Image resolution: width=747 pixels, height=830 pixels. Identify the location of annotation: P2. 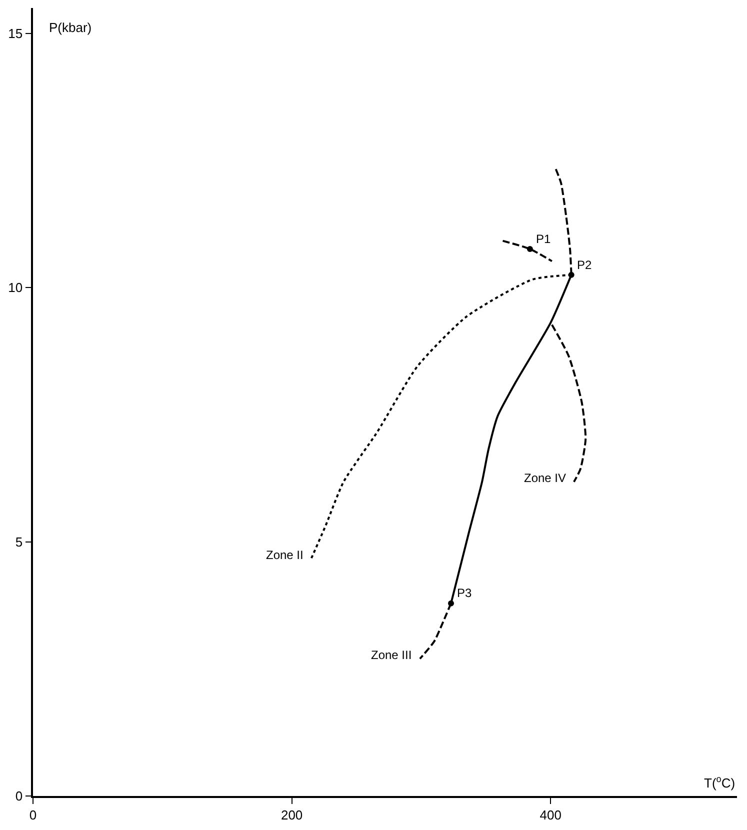
(584, 265).